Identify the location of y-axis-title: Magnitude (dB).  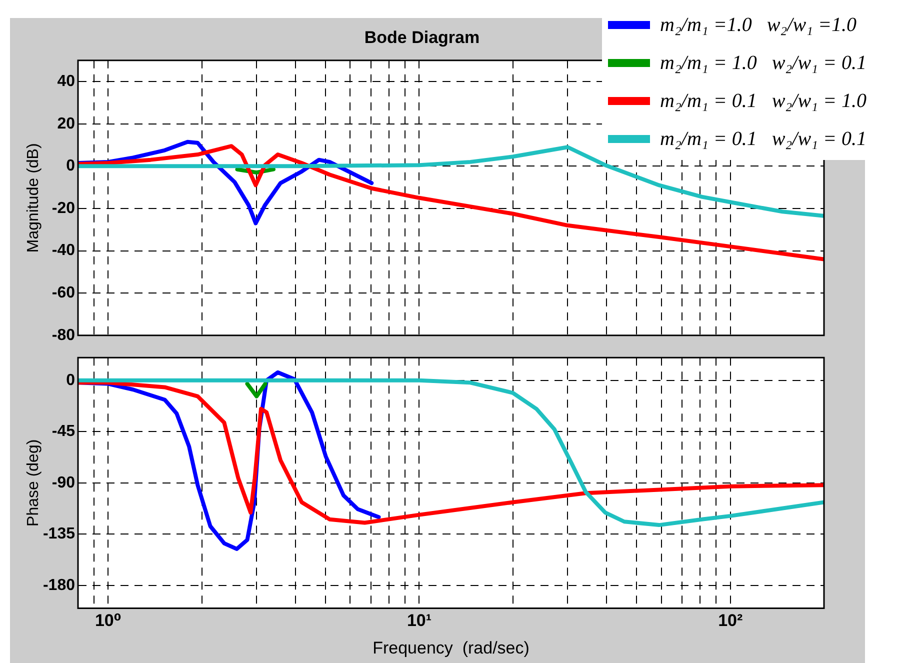
(33, 198).